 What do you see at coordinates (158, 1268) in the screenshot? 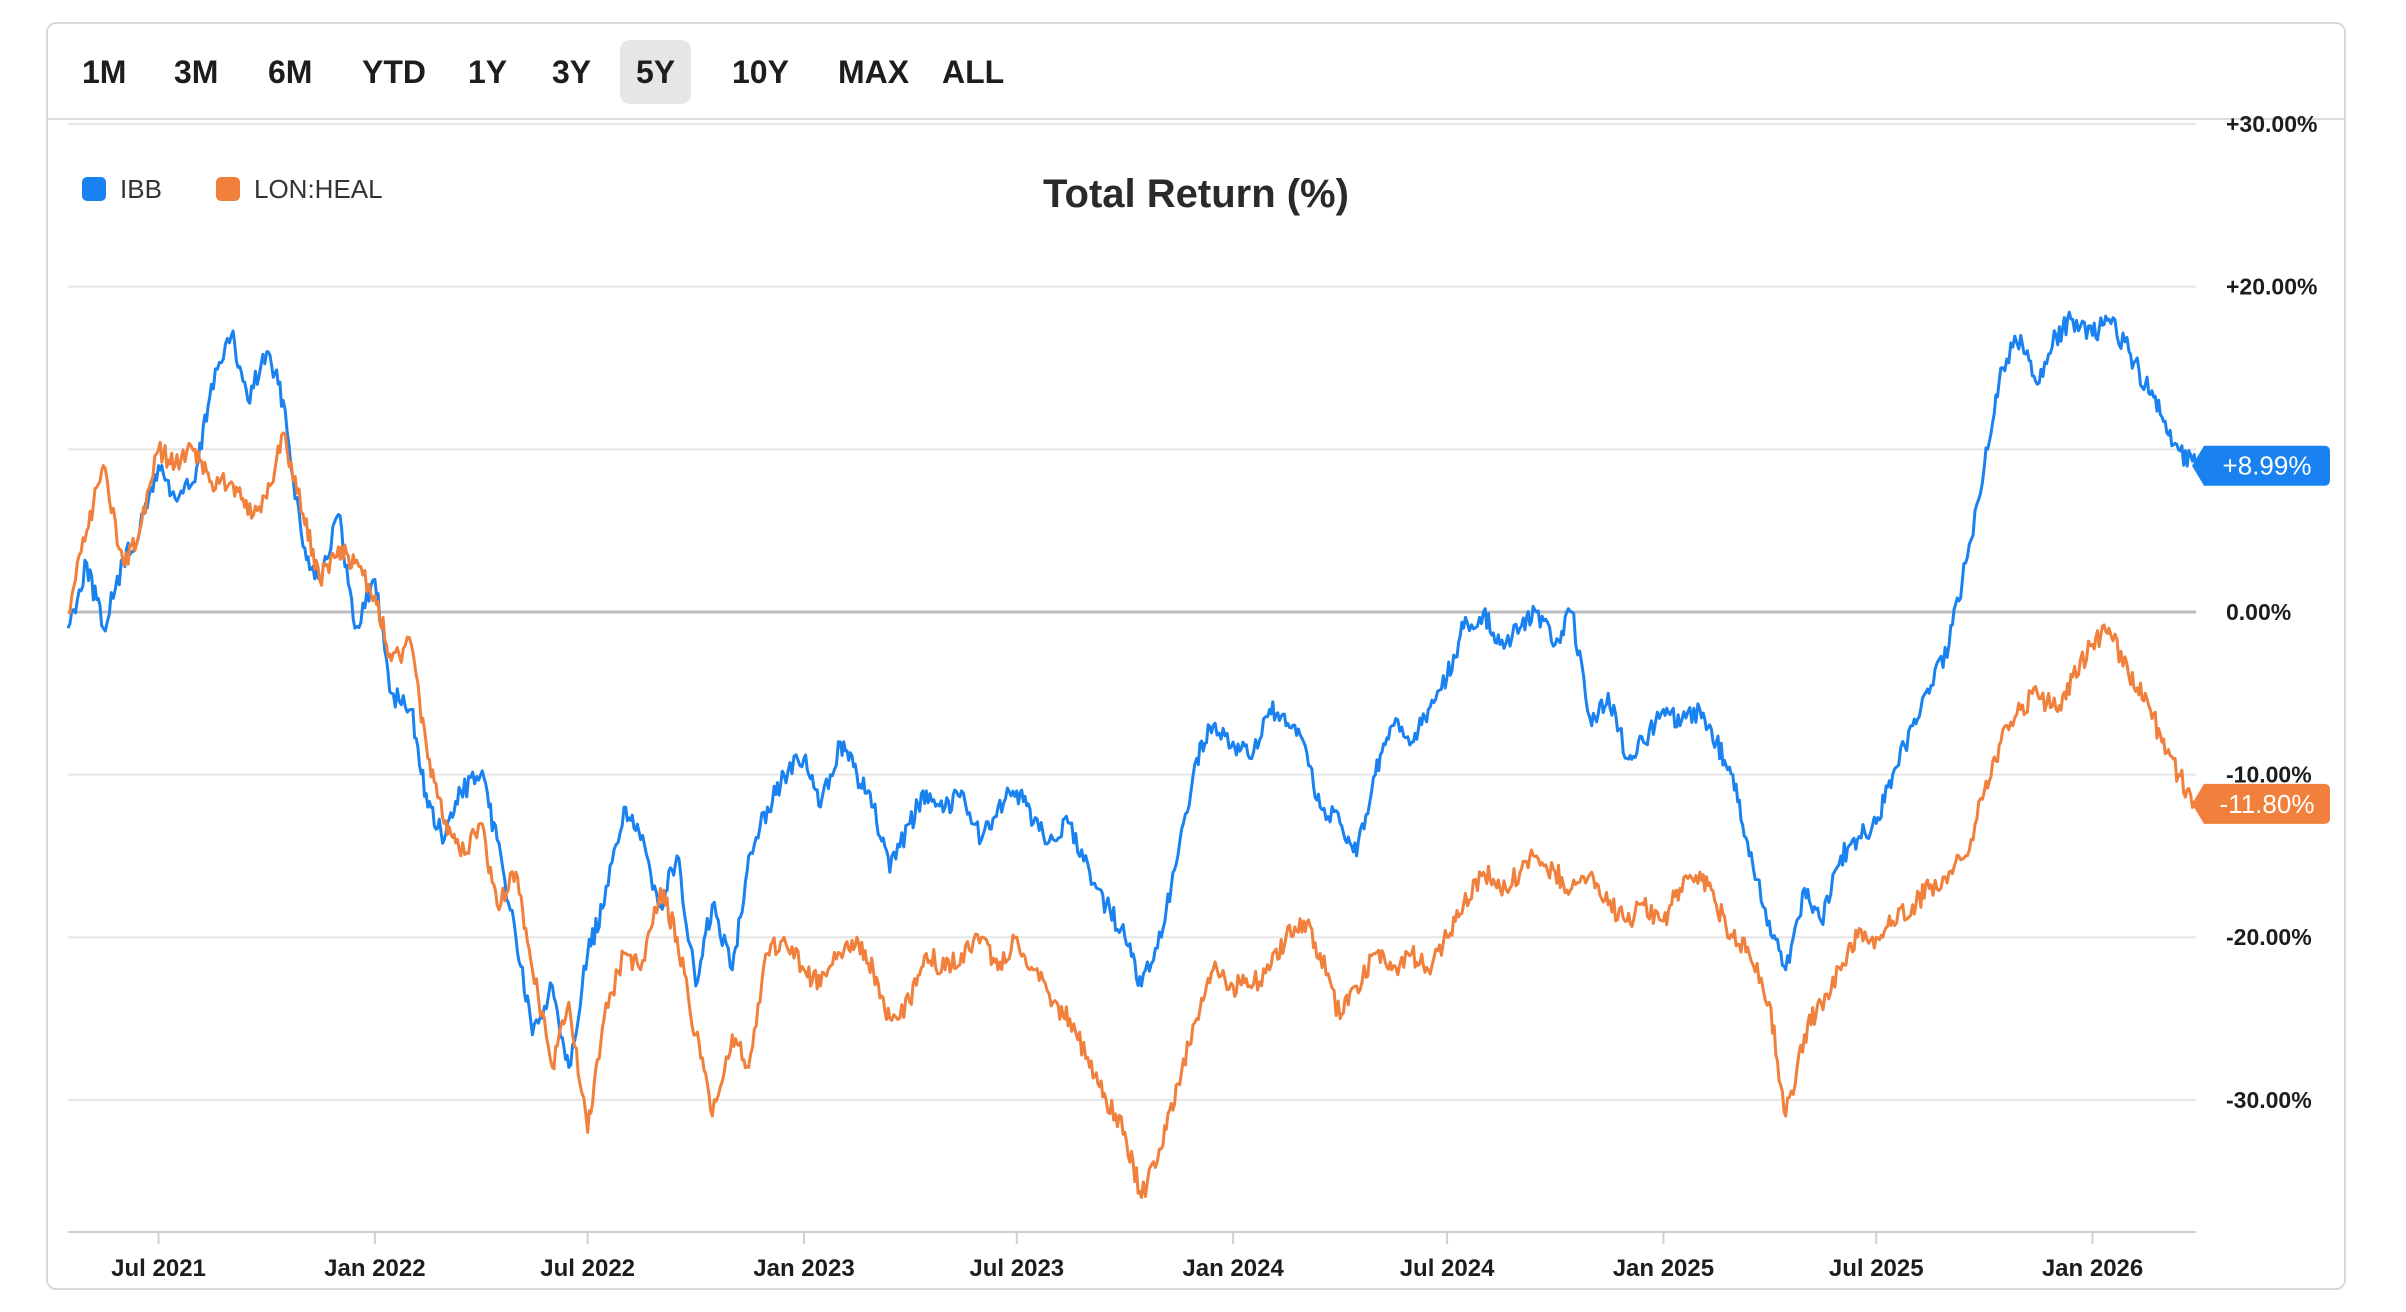
I see `x-tick-label: Jul 2021` at bounding box center [158, 1268].